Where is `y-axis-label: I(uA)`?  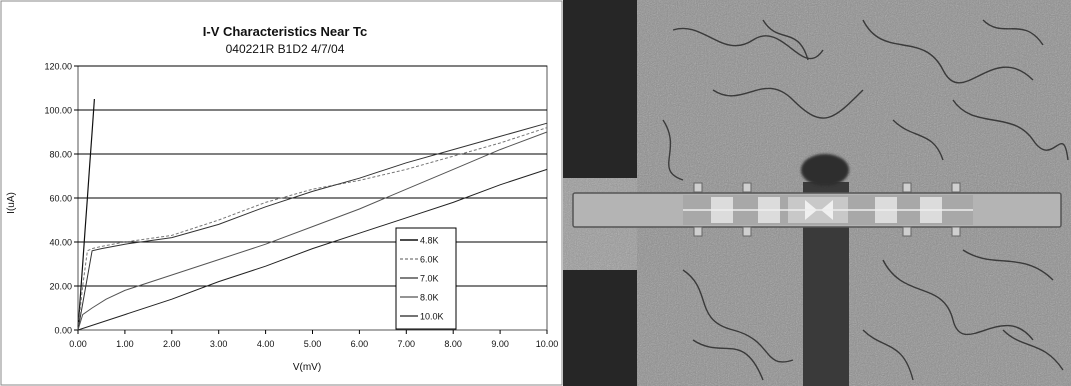 y-axis-label: I(uA) is located at coordinates (11, 203).